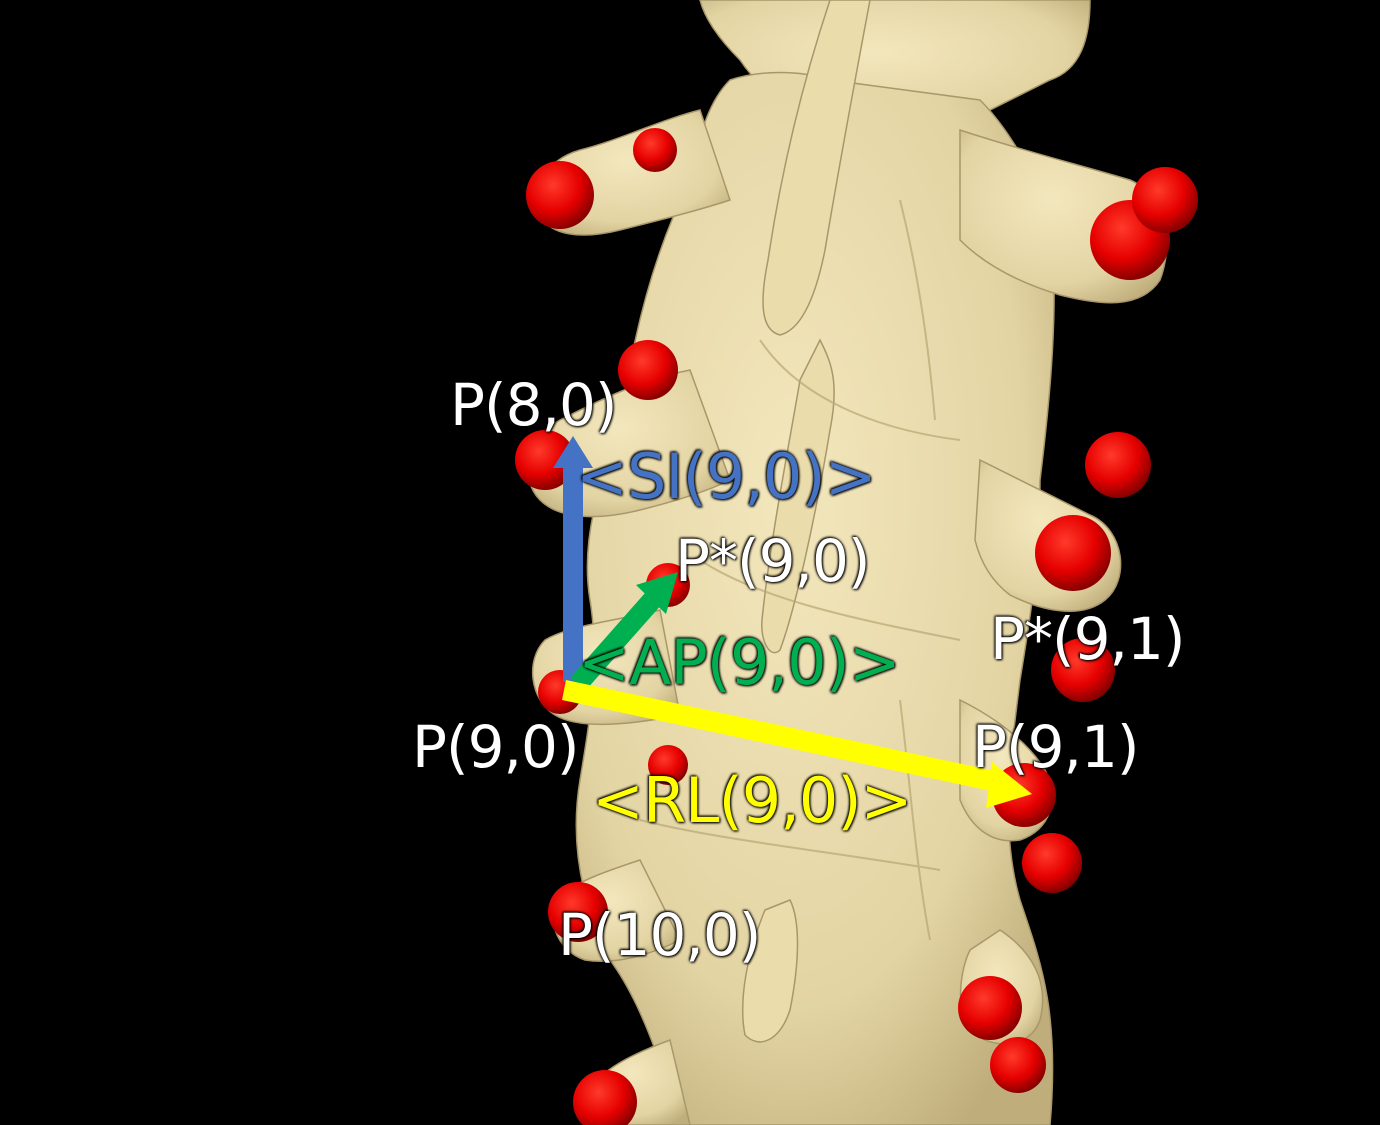 This screenshot has height=1125, width=1380. What do you see at coordinates (533, 405) in the screenshot?
I see `label-p8-0: P(8,0)` at bounding box center [533, 405].